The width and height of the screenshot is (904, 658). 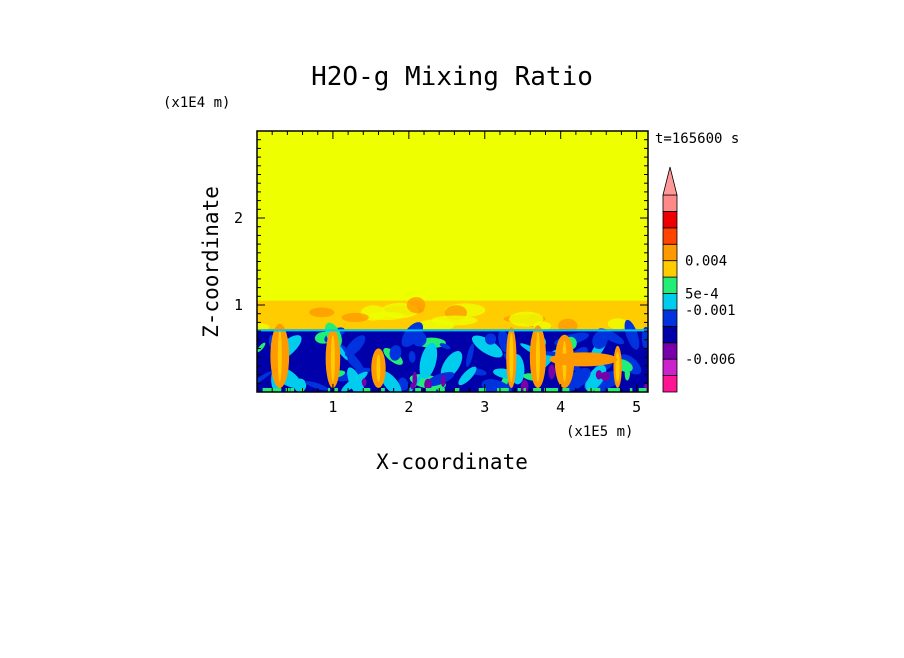 What do you see at coordinates (670, 181) in the screenshot?
I see `colorbar-extension` at bounding box center [670, 181].